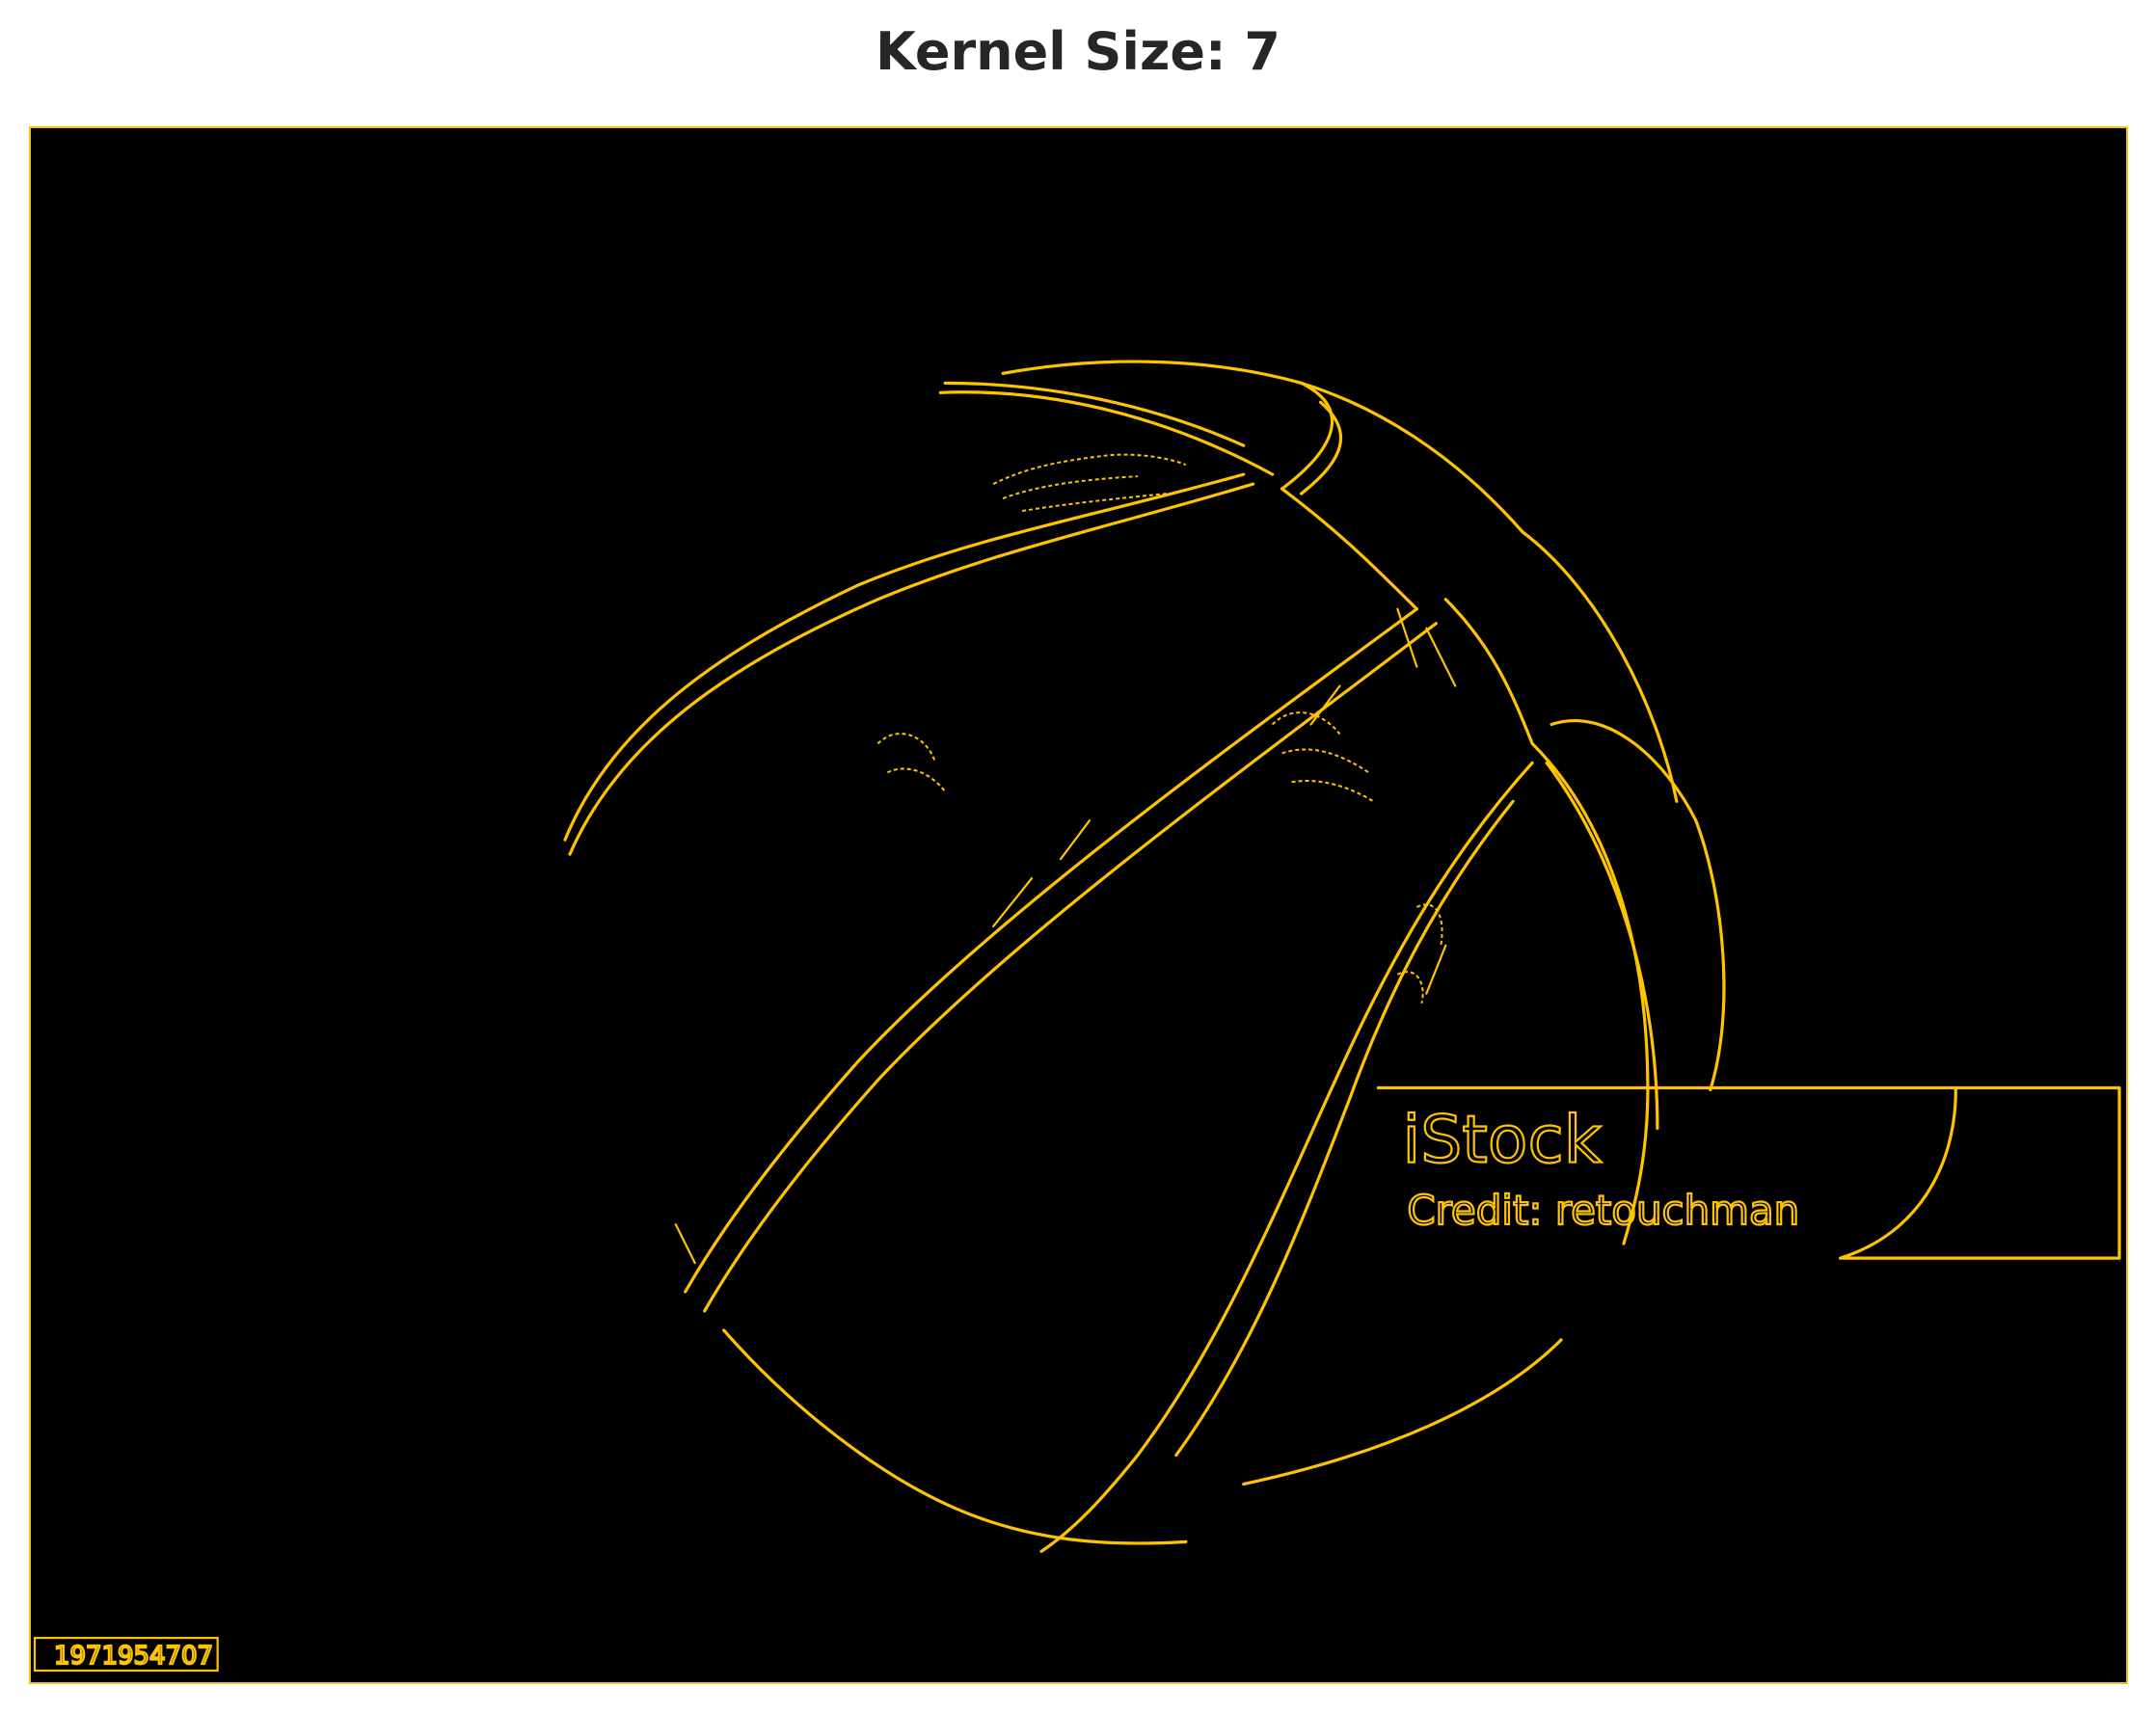 Image resolution: width=2156 pixels, height=1713 pixels. I want to click on seam-lower-right-arc, so click(1638, 905).